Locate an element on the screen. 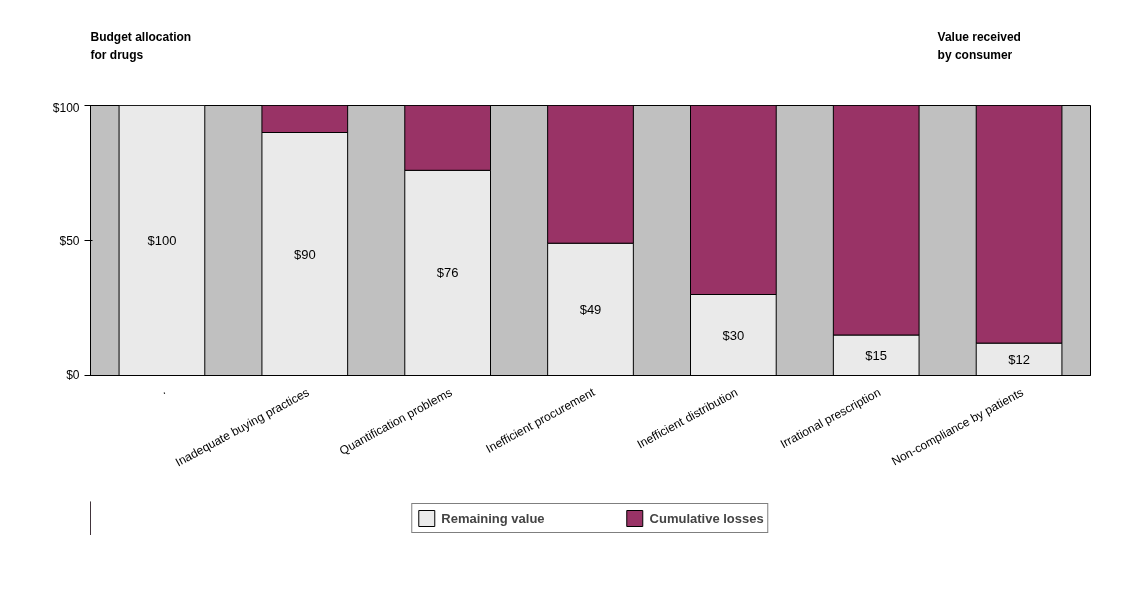 This screenshot has height=614, width=1136. text: Value received by consumer is located at coordinates (979, 46).